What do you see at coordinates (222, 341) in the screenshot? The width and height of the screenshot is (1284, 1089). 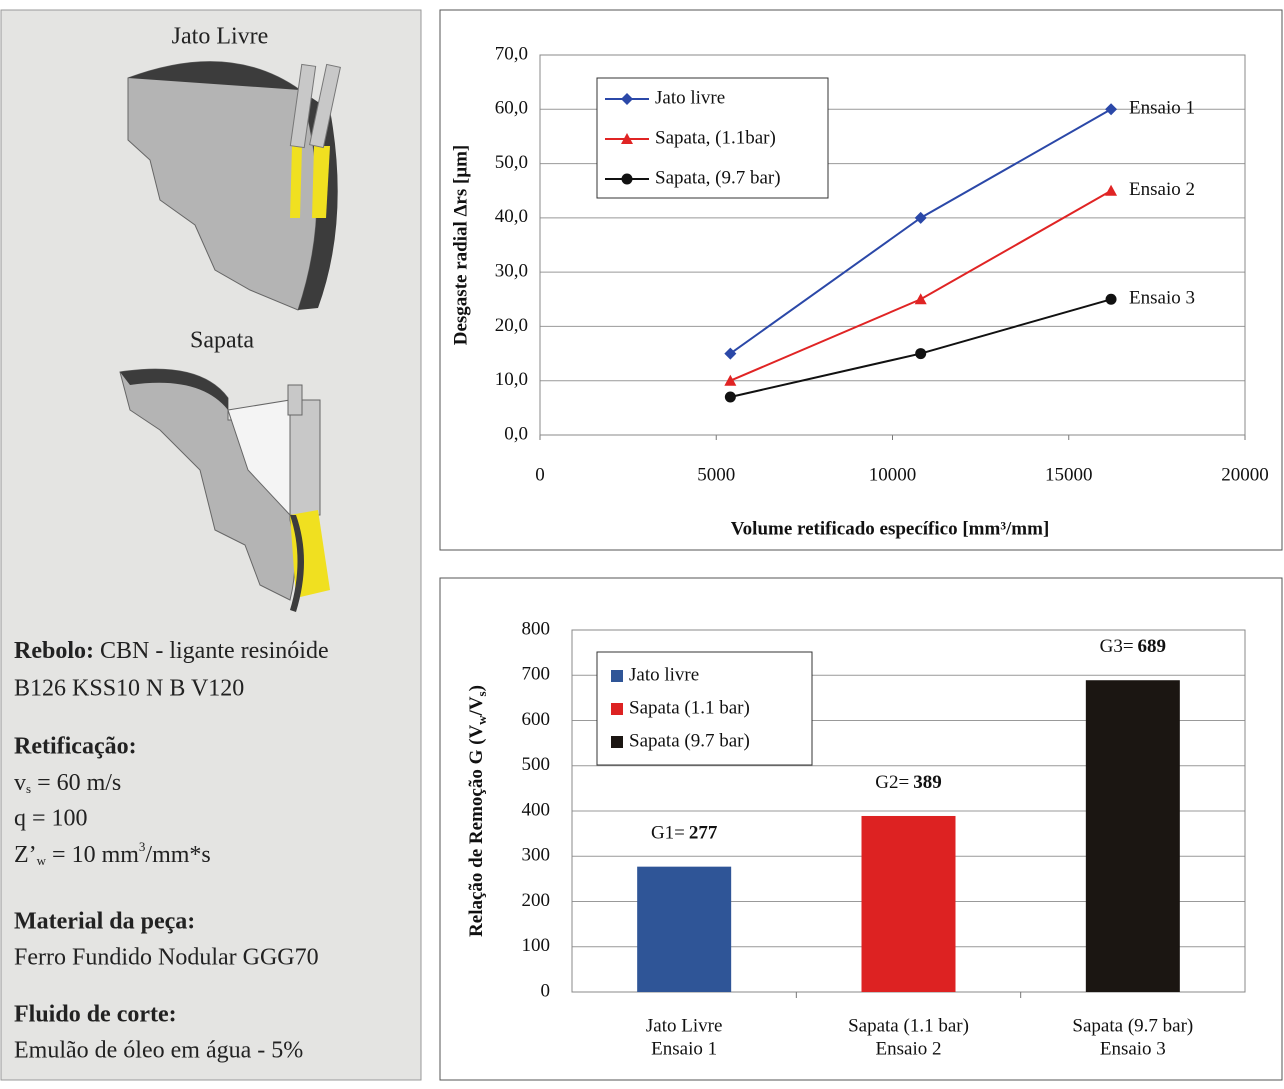 I see `illustration-title: Sapata` at bounding box center [222, 341].